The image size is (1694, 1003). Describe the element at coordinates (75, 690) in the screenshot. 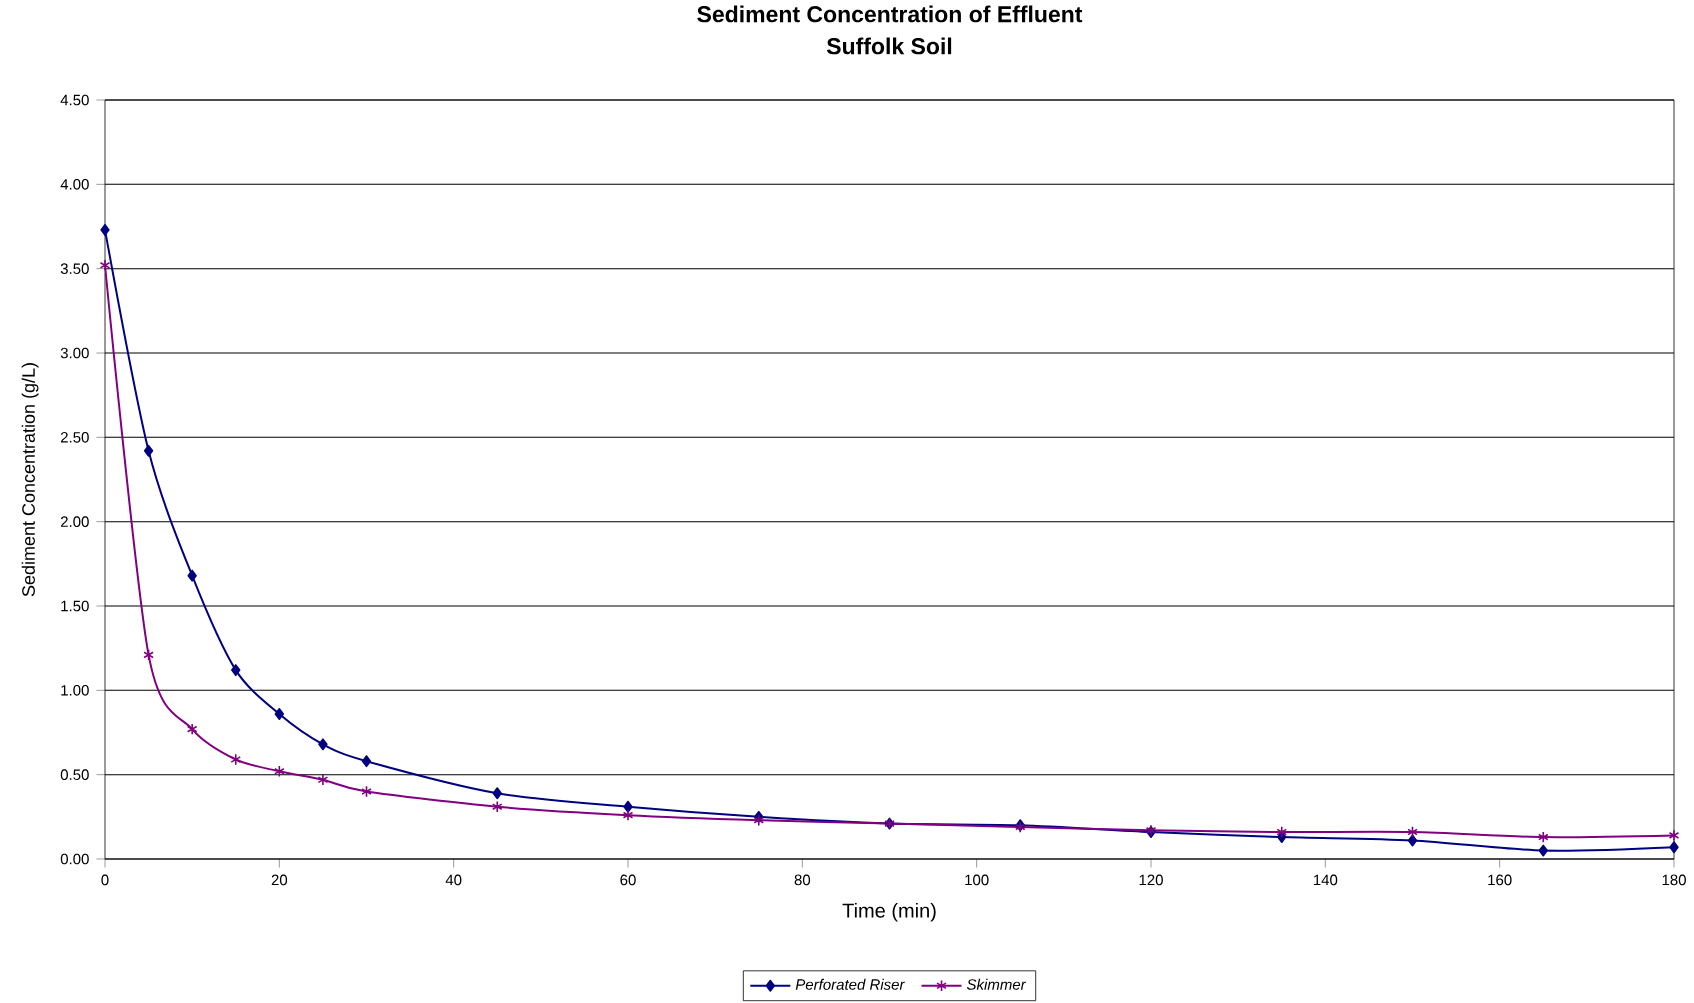

I see `y-tick-label: 1.00` at that location.